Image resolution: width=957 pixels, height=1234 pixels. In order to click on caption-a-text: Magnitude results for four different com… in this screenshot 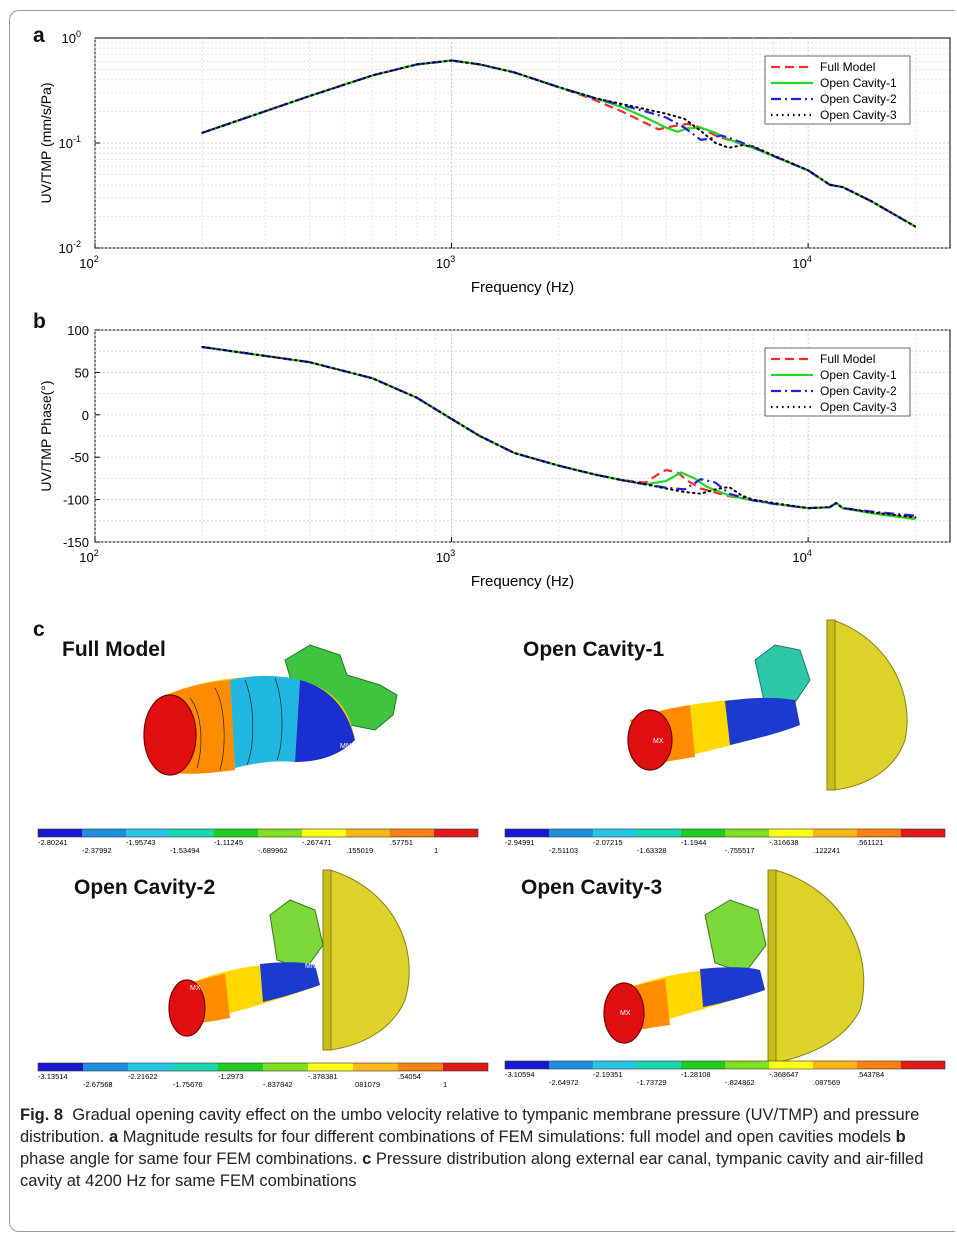, I will do `click(507, 1137)`.